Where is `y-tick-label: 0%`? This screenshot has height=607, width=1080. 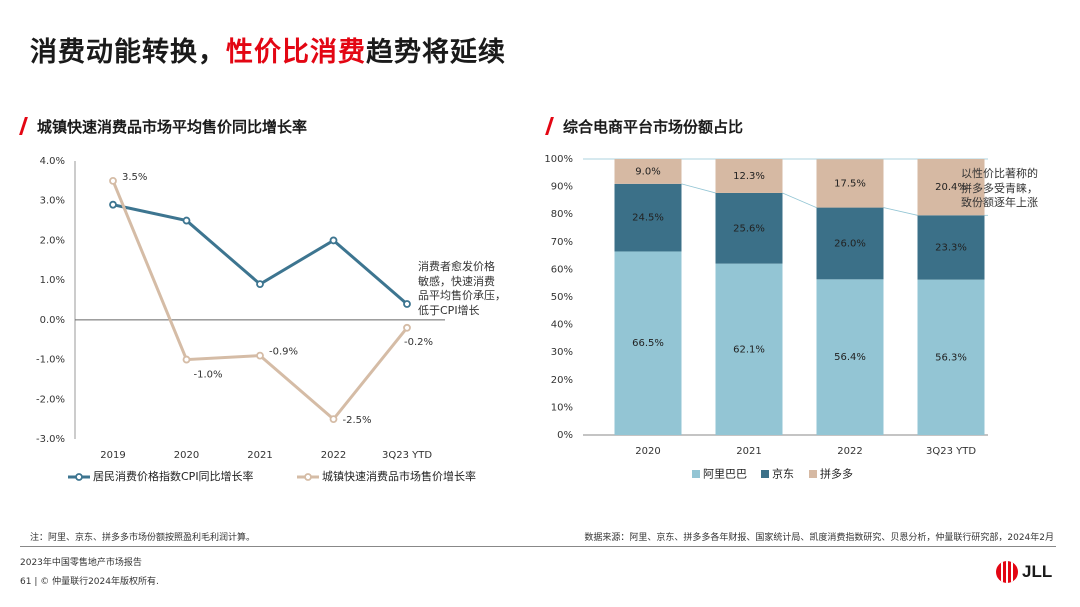 y-tick-label: 0% is located at coordinates (565, 435).